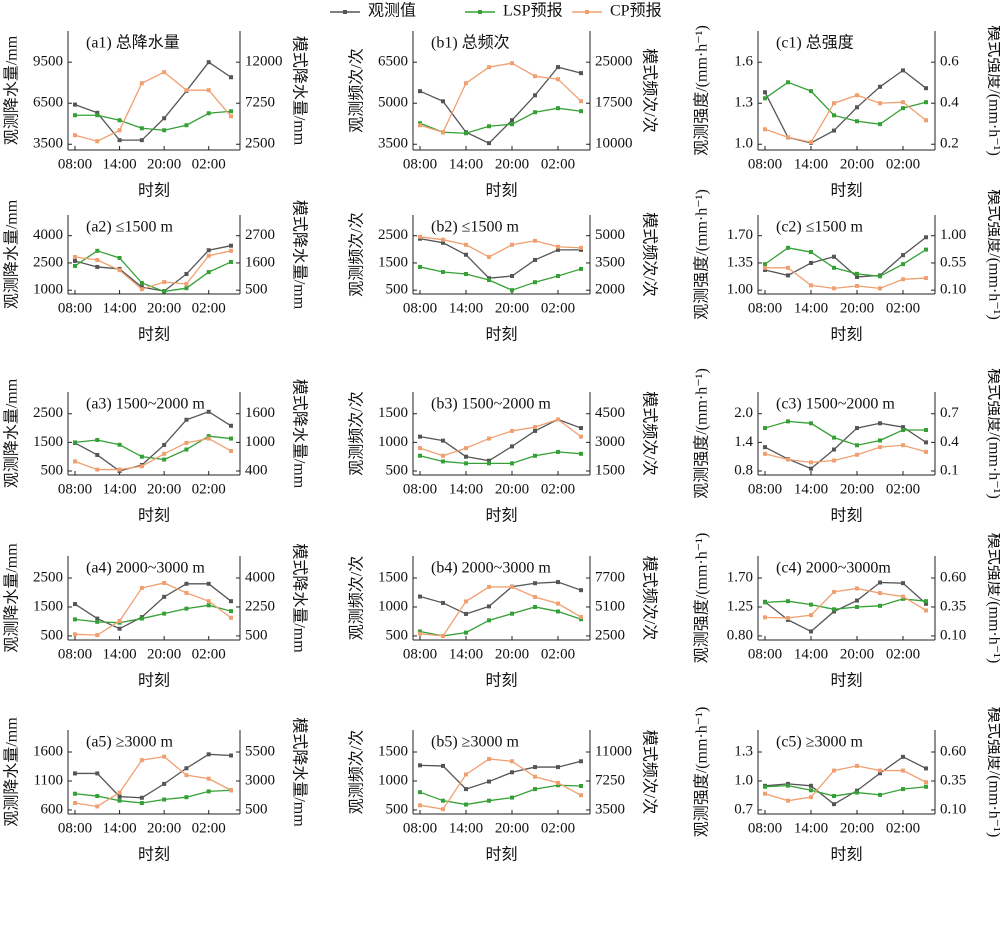 Image resolution: width=1000 pixels, height=930 pixels. What do you see at coordinates (393, 780) in the screenshot?
I see `y-tick-label: 1000` at bounding box center [393, 780].